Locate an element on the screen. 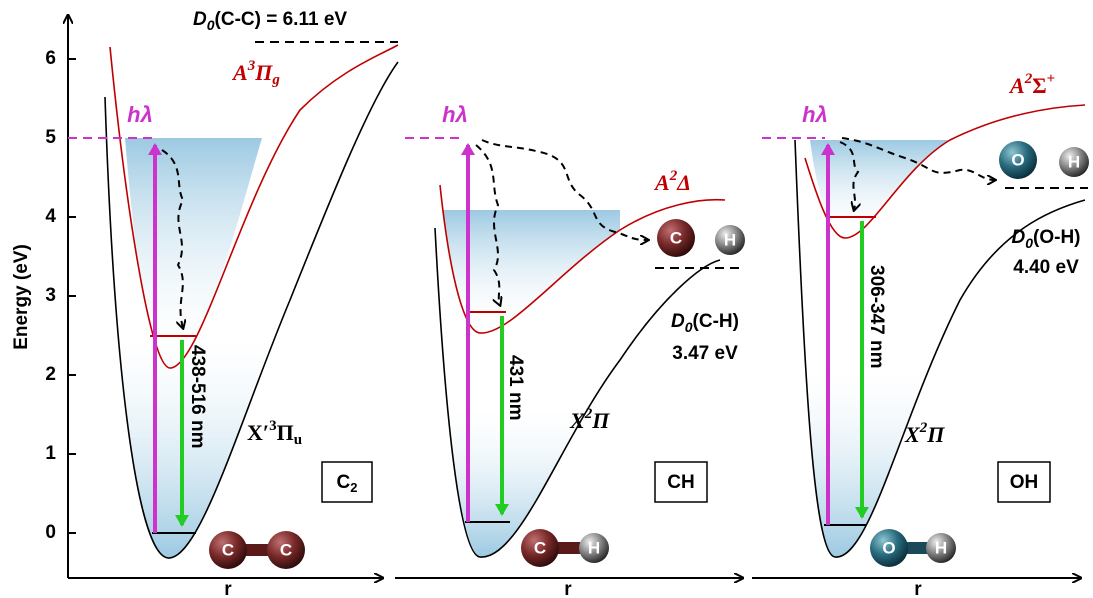  text-part: Δ is located at coordinates (683, 182).